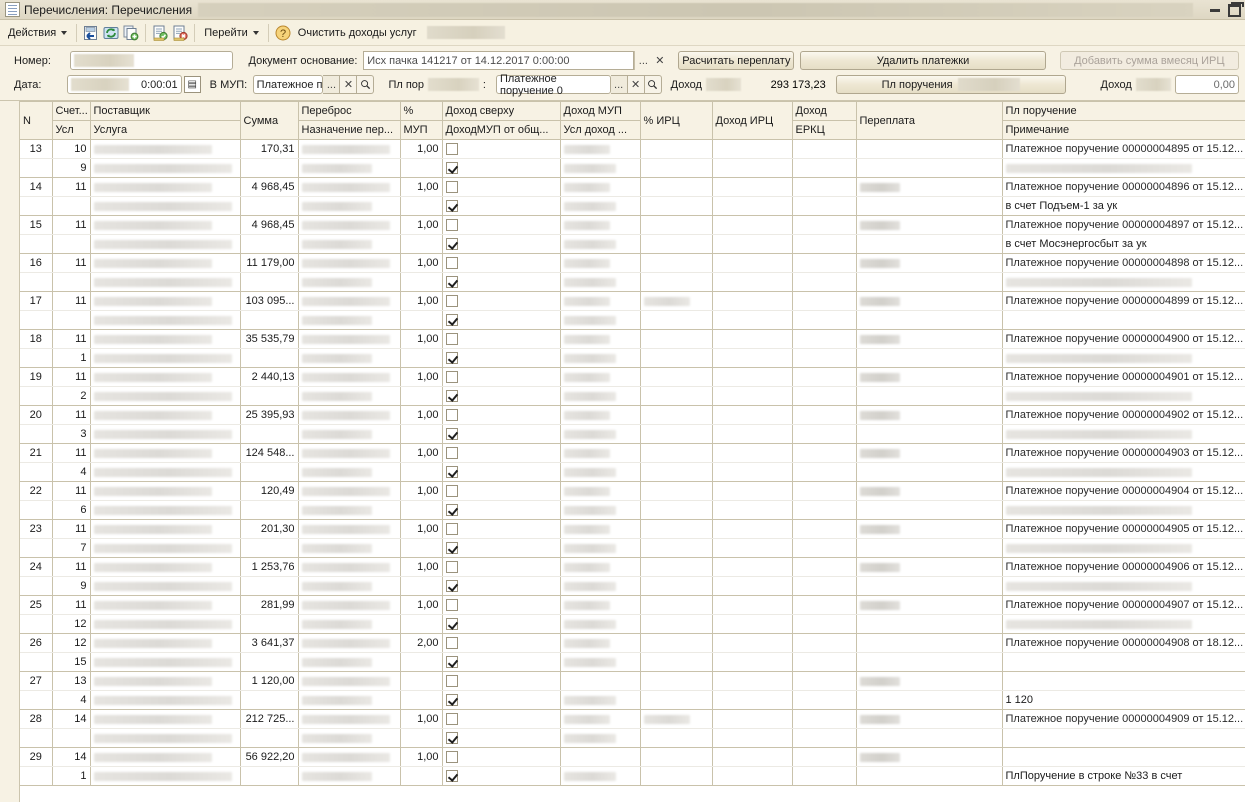 The image size is (1245, 802). I want to click on col-subheader-mup: МУП, so click(421, 130).